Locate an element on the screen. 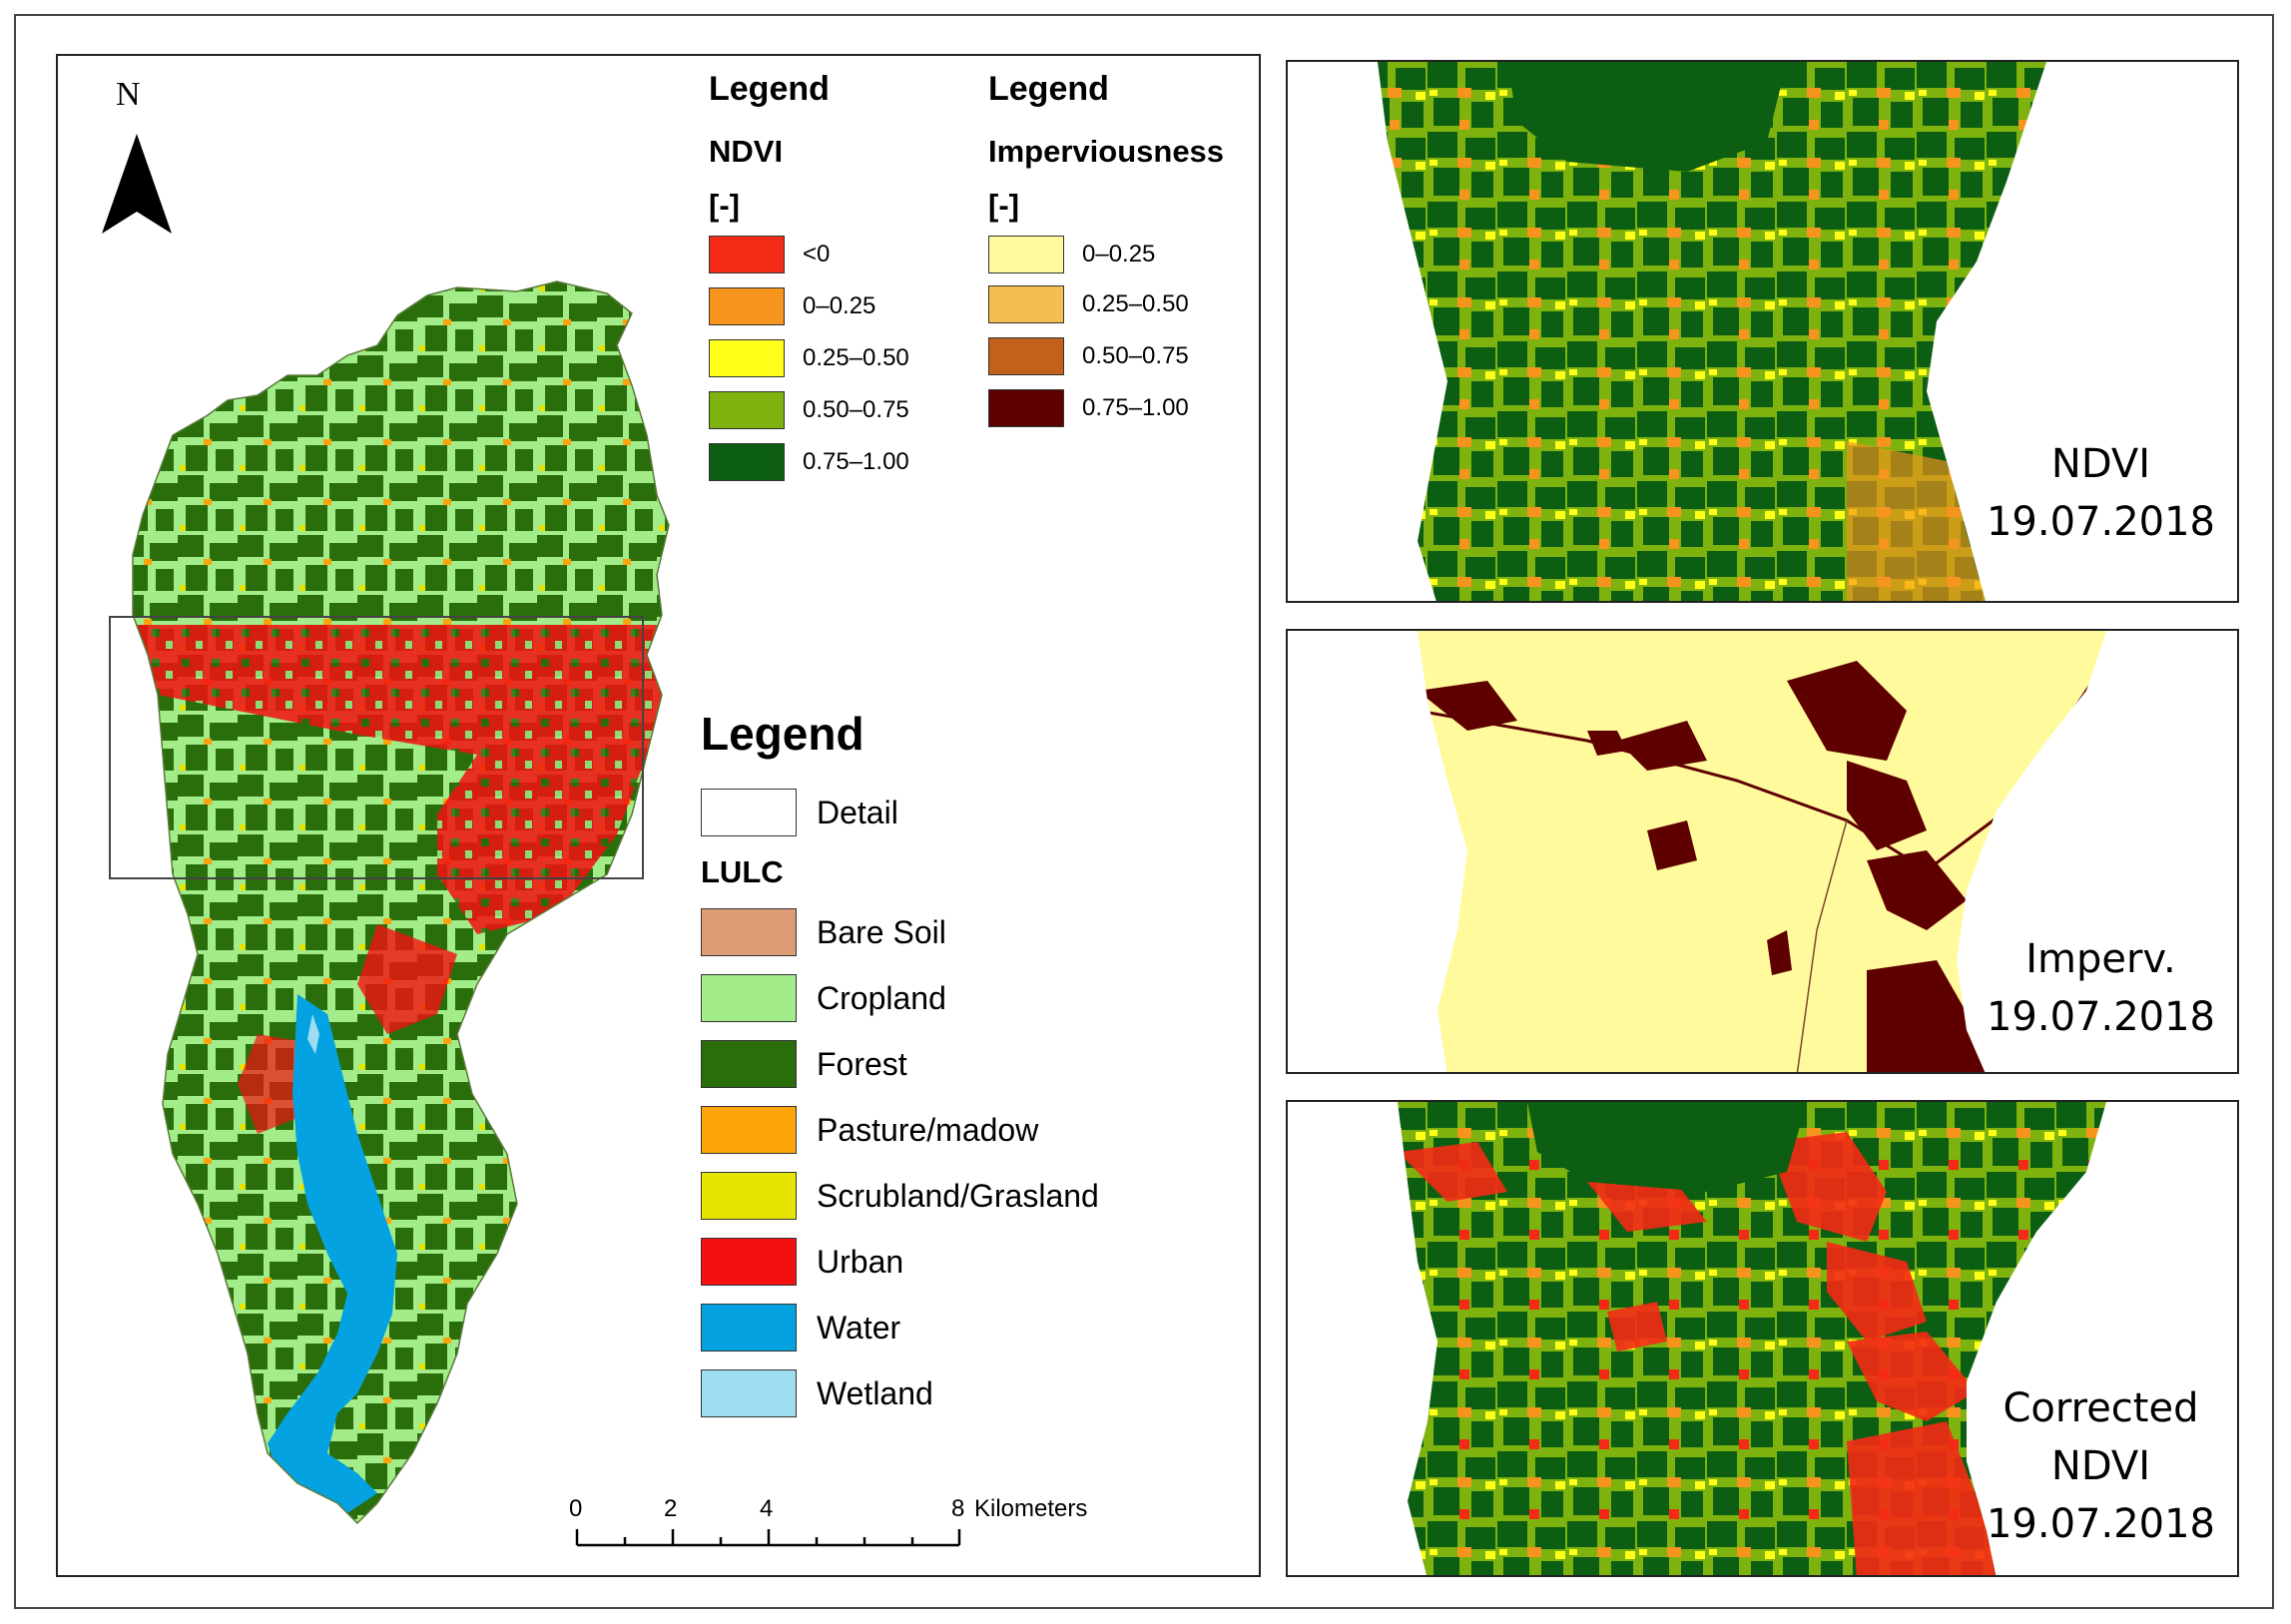  lulc-legend-item: Water is located at coordinates (800, 1328).